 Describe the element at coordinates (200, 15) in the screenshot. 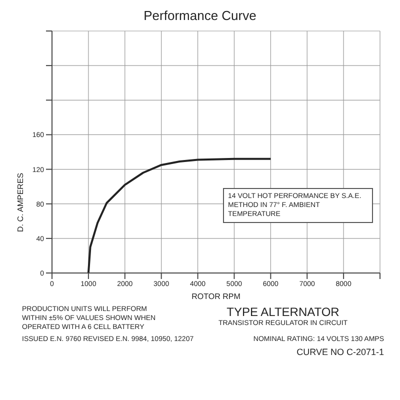

I see `chart-title: Performance Curve` at that location.